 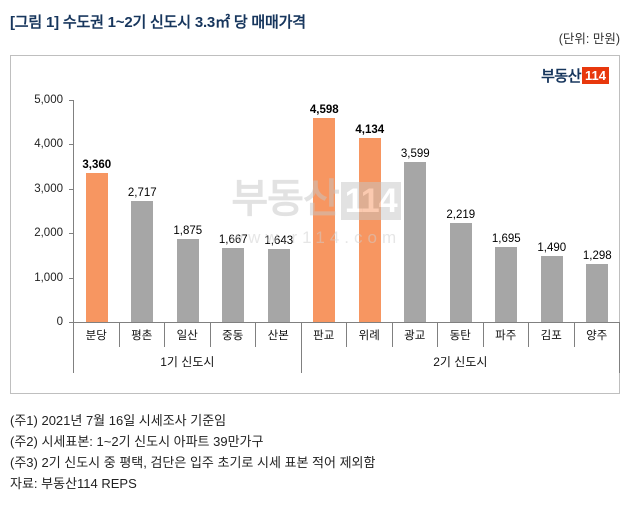 What do you see at coordinates (188, 334) in the screenshot?
I see `x-axis-category-label: 일산` at bounding box center [188, 334].